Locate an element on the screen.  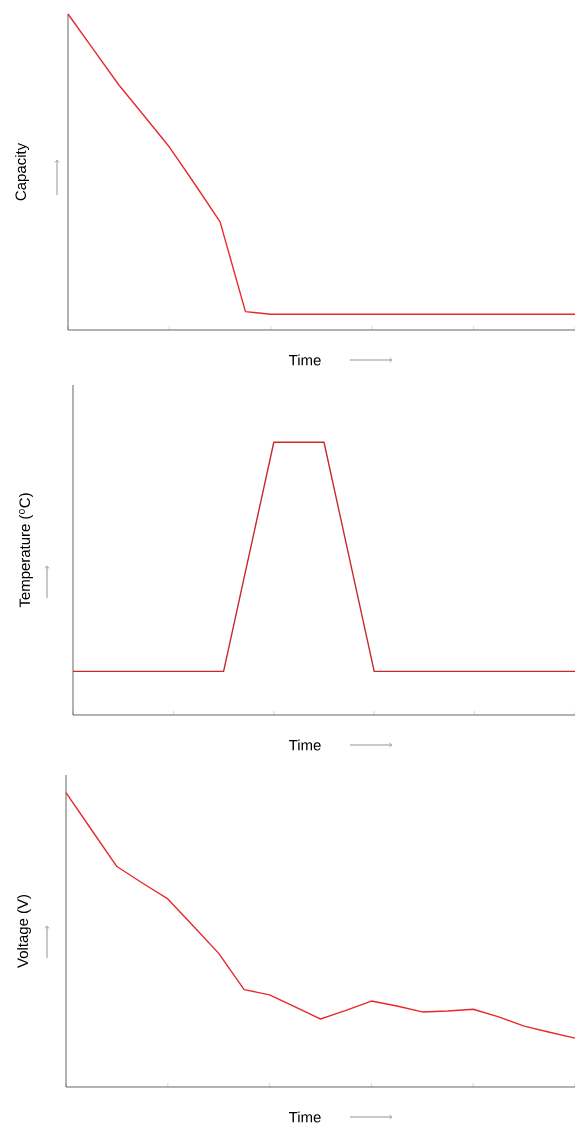
y-axis-title: Temperature ($^{o}$C) is located at coordinates (26, 550).